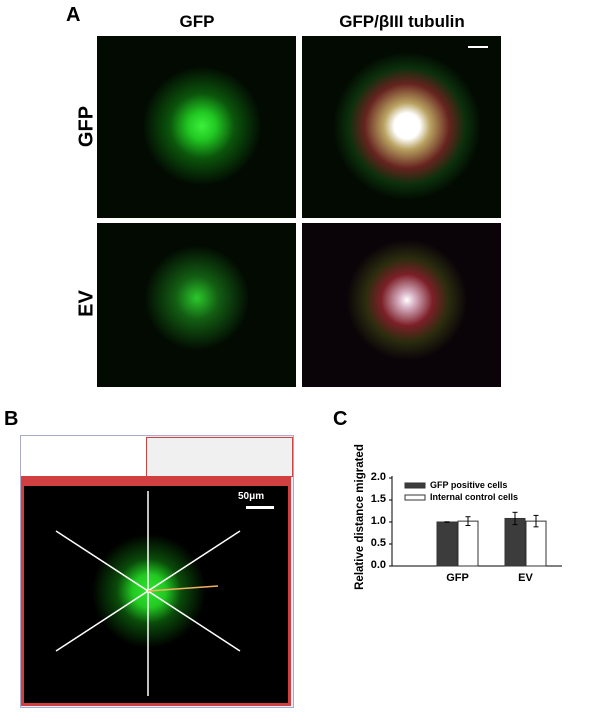  What do you see at coordinates (378, 477) in the screenshot?
I see `y-tick-label: 2.0` at bounding box center [378, 477].